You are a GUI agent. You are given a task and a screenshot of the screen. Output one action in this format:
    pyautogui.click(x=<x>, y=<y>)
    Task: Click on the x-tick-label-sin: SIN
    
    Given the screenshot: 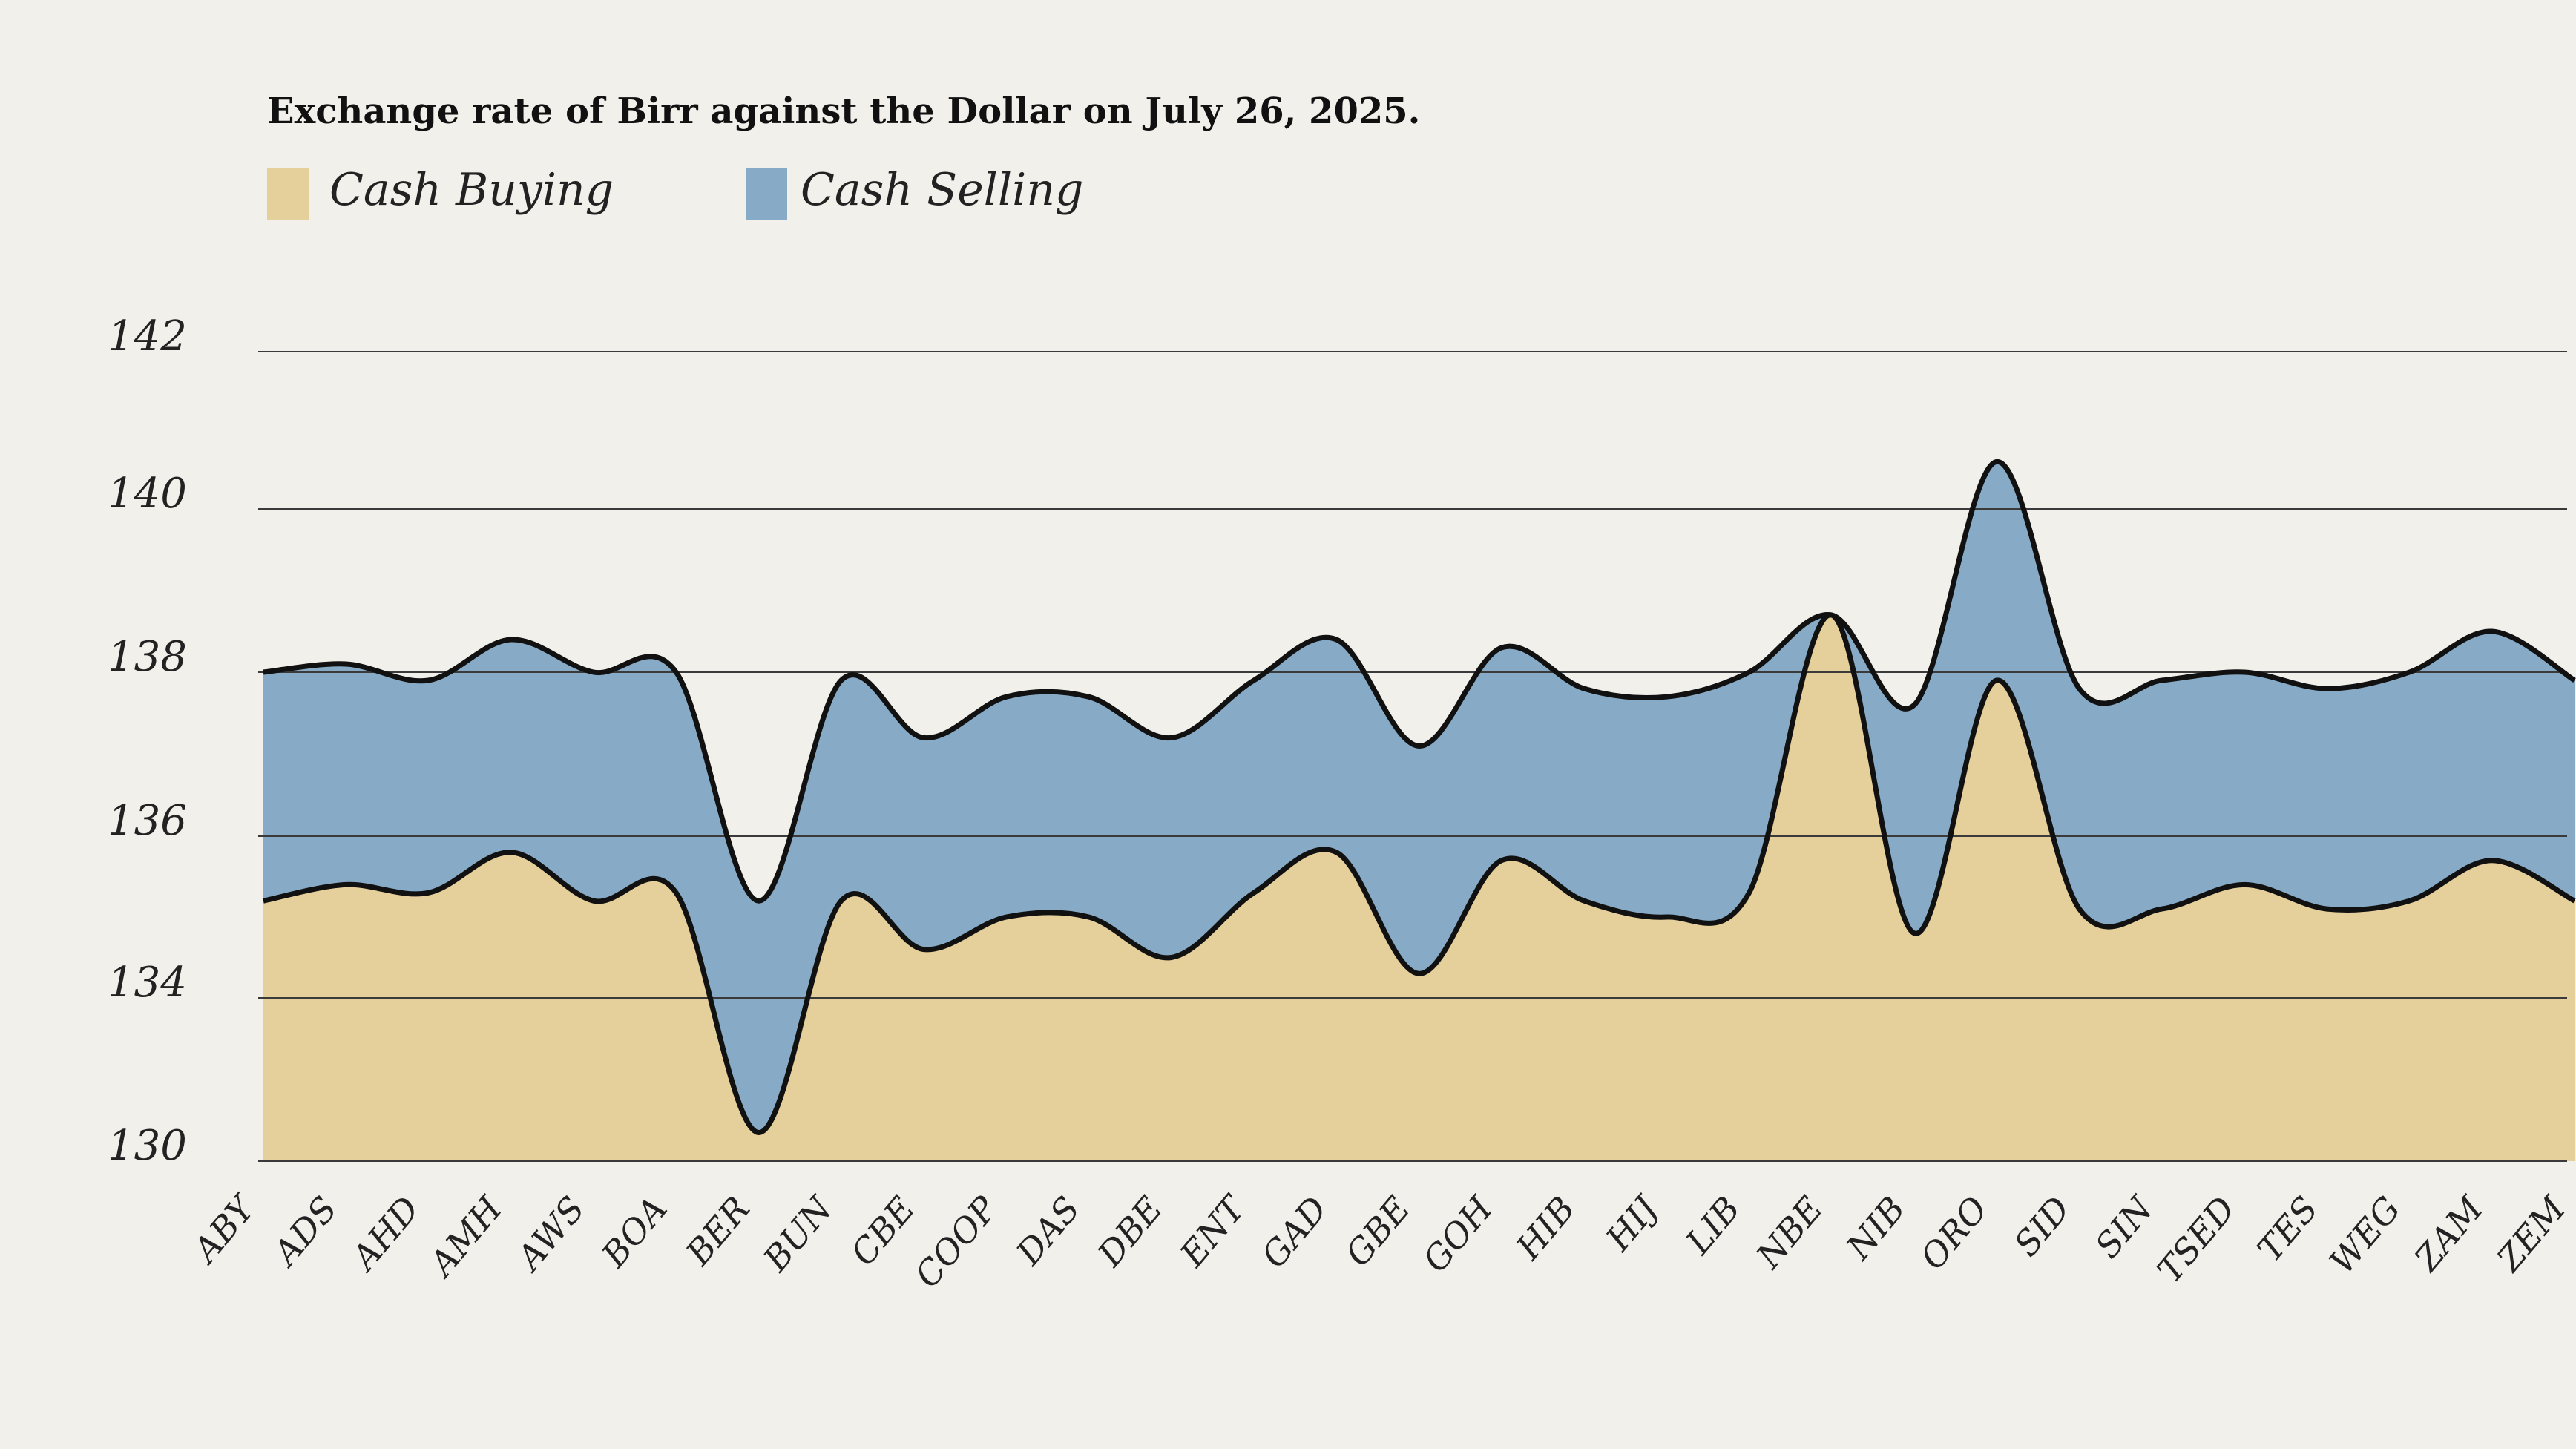 What is the action you would take?
    pyautogui.click(x=2124, y=1227)
    